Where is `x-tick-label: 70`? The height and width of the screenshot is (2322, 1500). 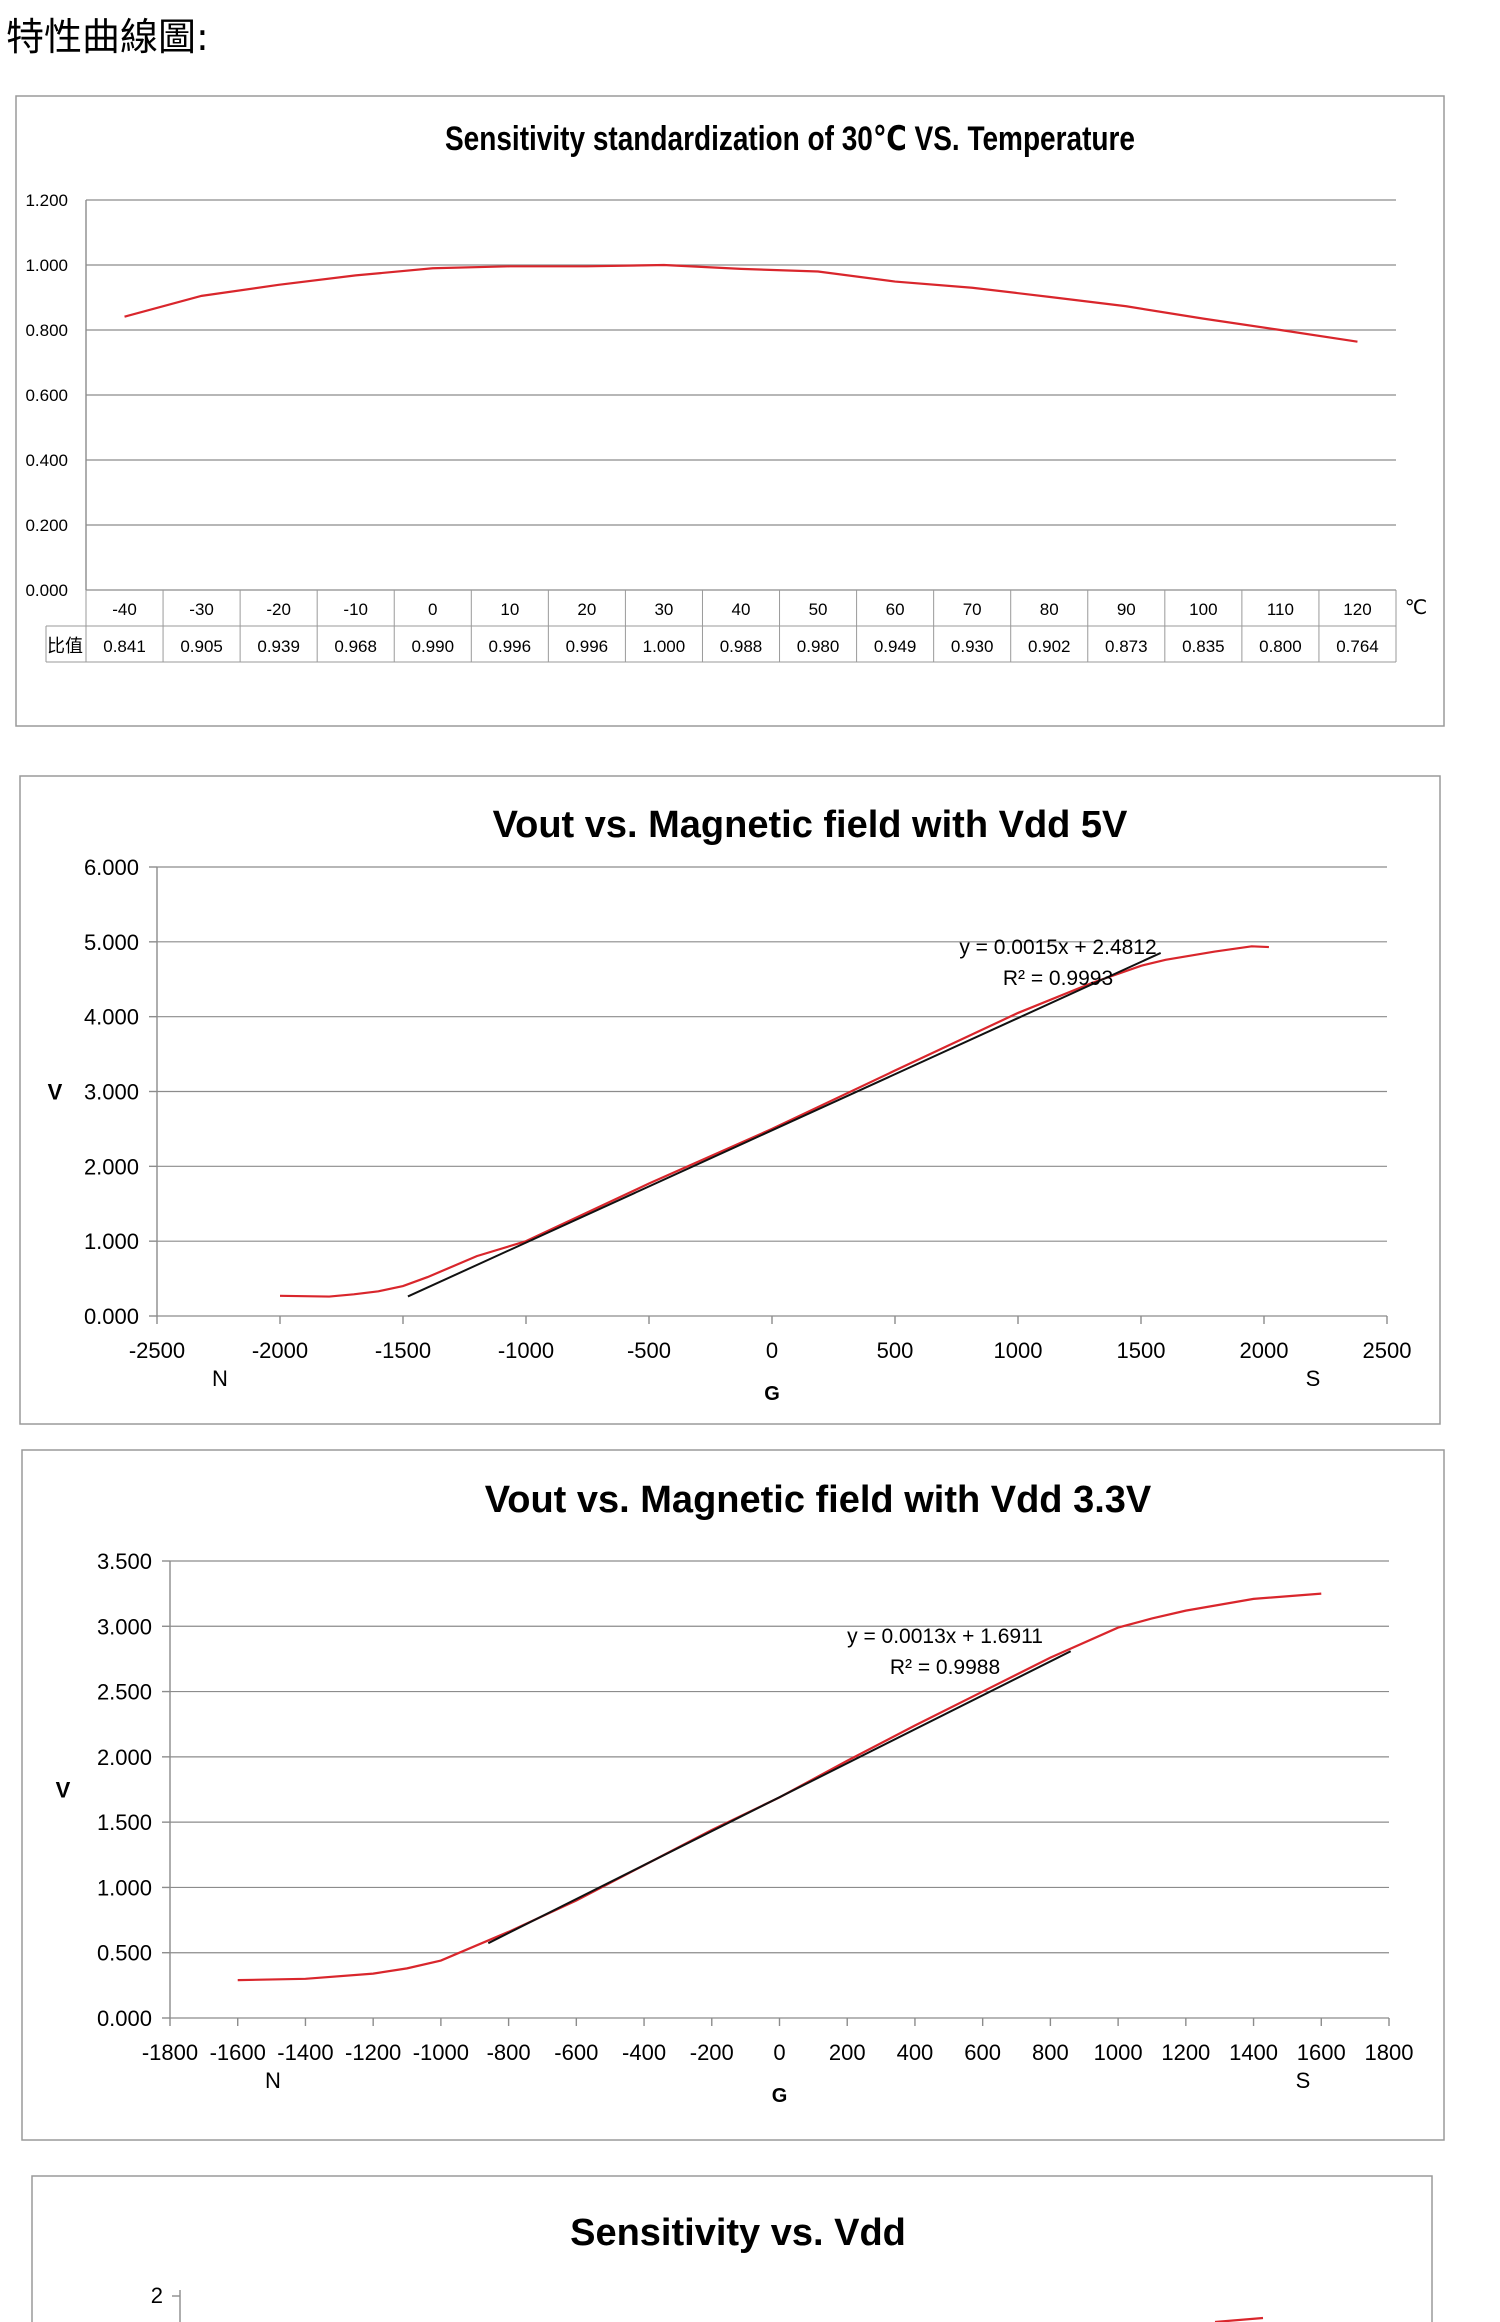 x-tick-label: 70 is located at coordinates (972, 609).